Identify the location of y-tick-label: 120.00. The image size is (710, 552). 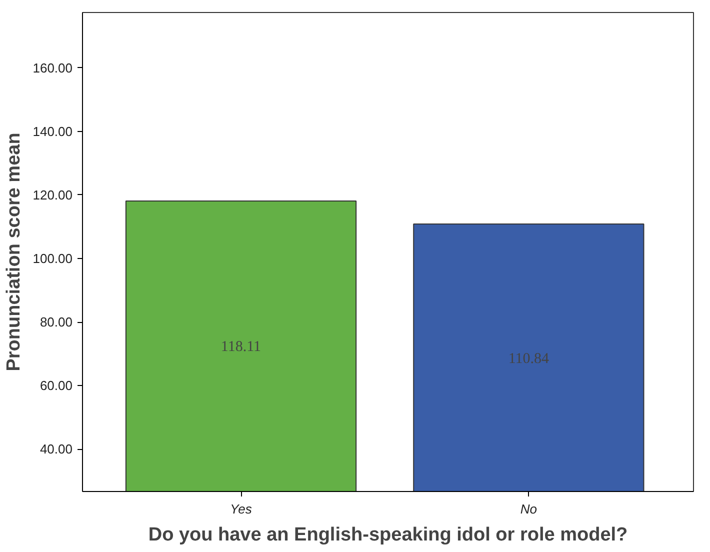
(52, 194).